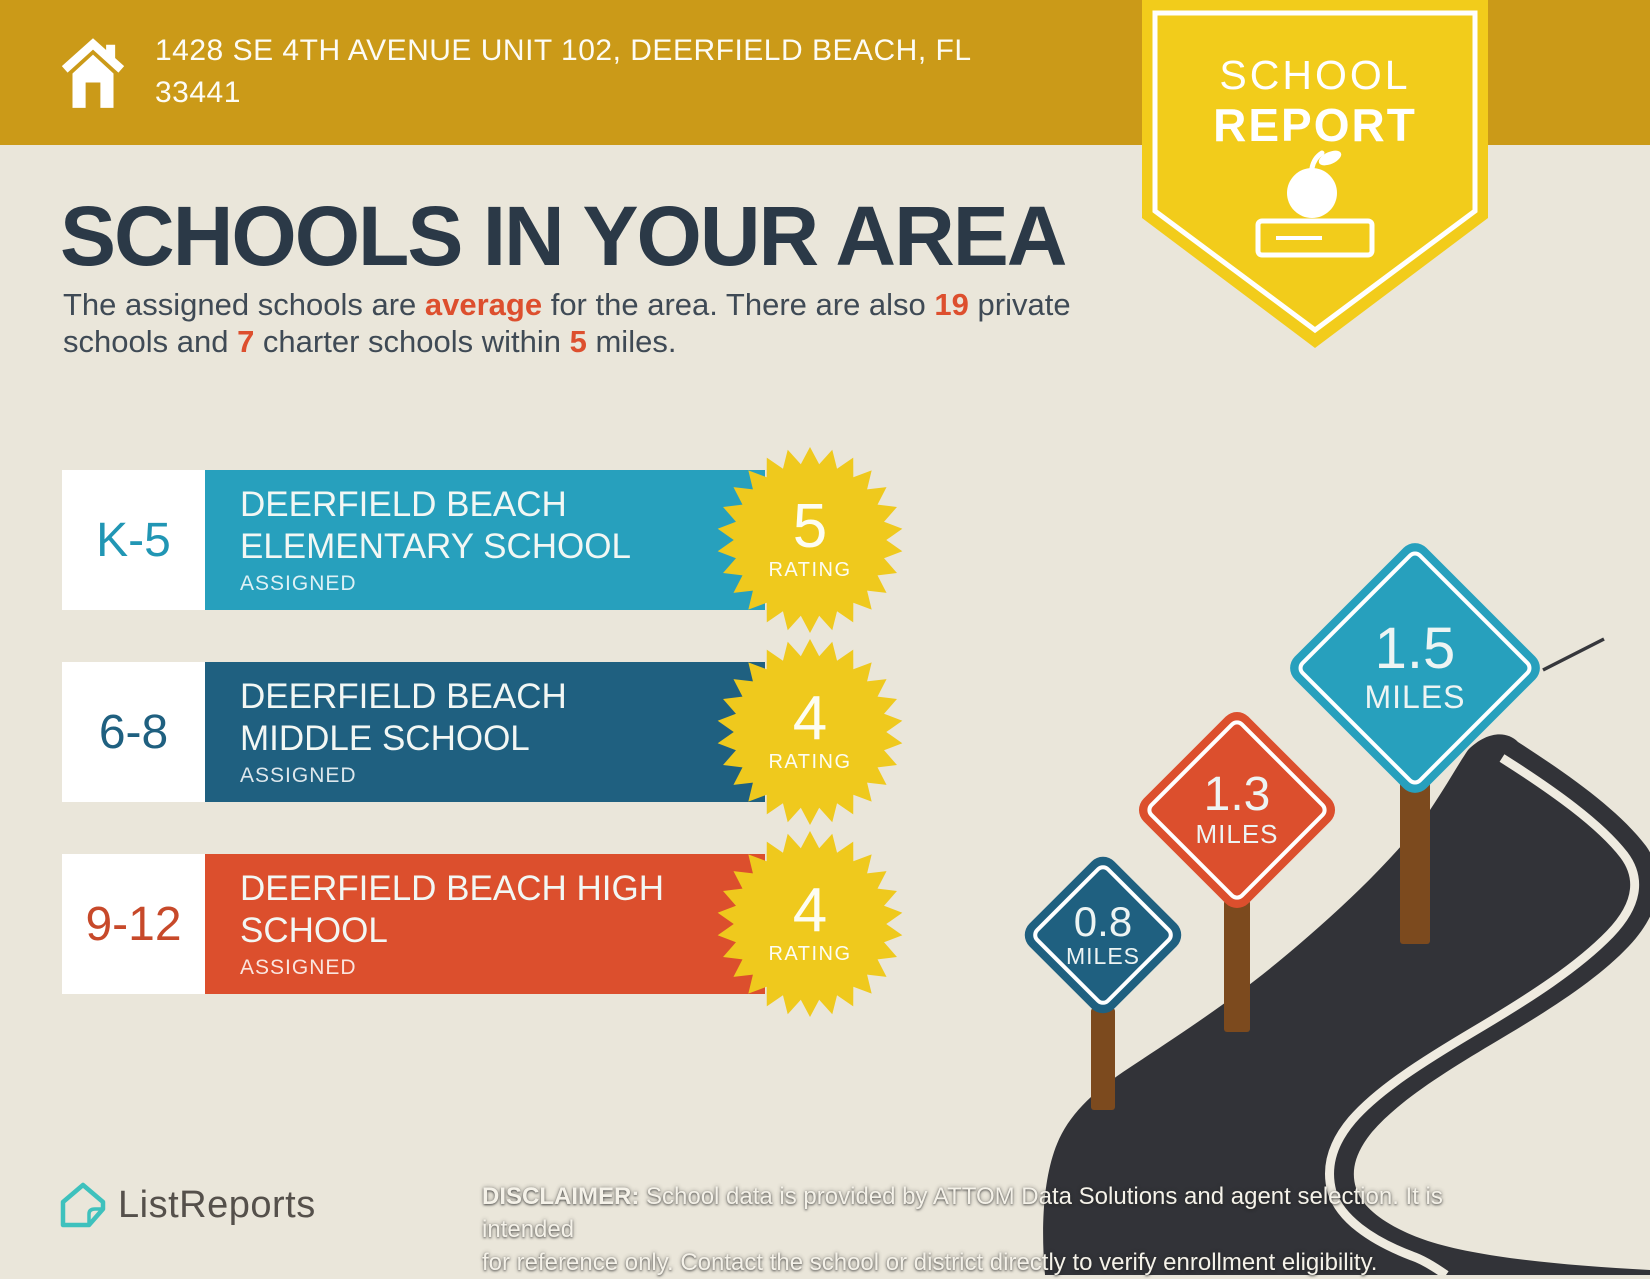  I want to click on home-icon, so click(93, 73).